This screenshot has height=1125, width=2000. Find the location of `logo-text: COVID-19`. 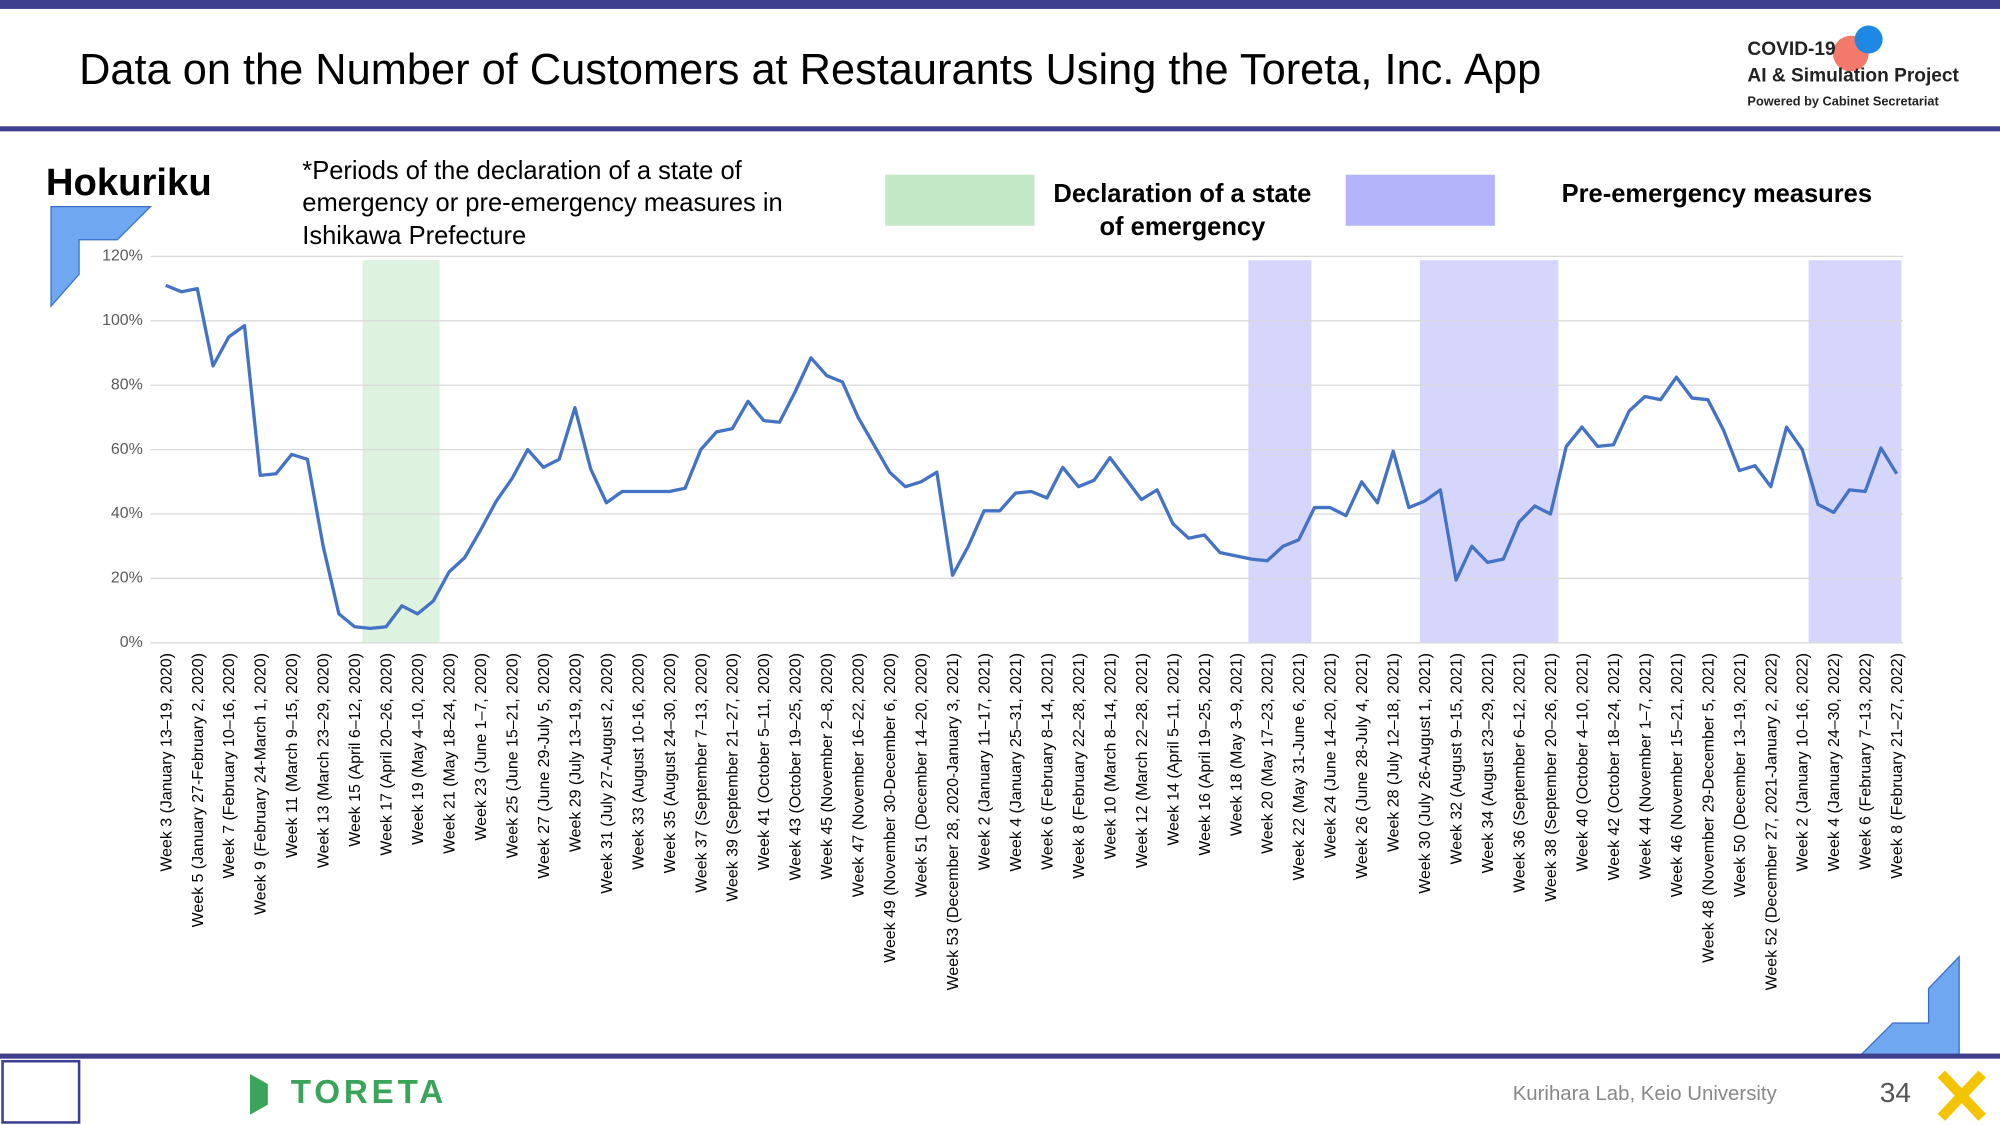

logo-text: COVID-19 is located at coordinates (1791, 49).